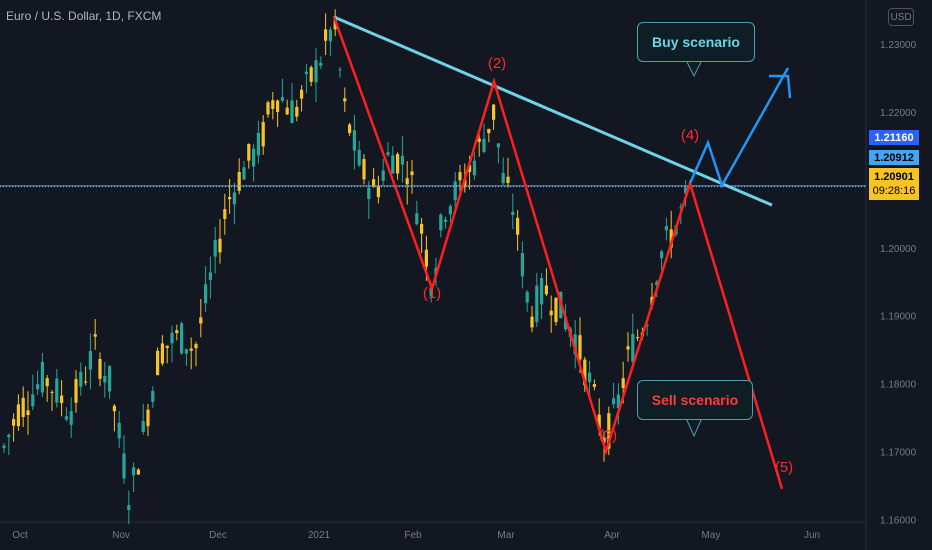 This screenshot has width=932, height=550. Describe the element at coordinates (898, 453) in the screenshot. I see `y-tick-label: 1.17000` at that location.